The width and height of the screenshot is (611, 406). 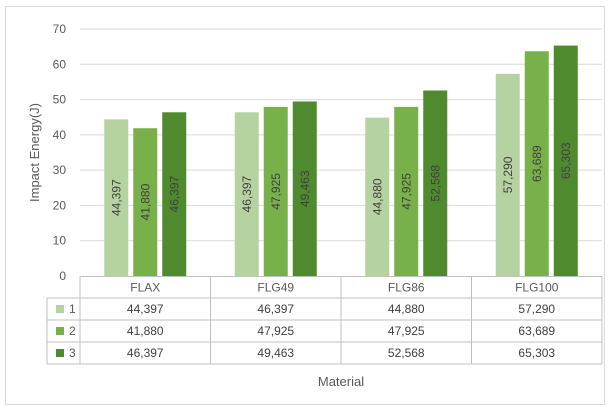 I want to click on bar-1-flg100, so click(x=507, y=174).